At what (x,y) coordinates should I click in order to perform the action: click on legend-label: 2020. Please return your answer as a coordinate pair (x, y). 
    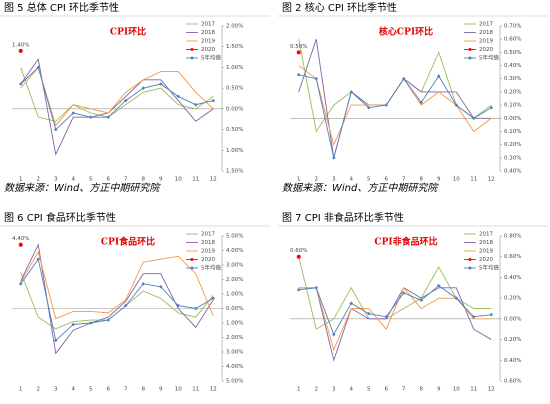
    Looking at the image, I should click on (208, 260).